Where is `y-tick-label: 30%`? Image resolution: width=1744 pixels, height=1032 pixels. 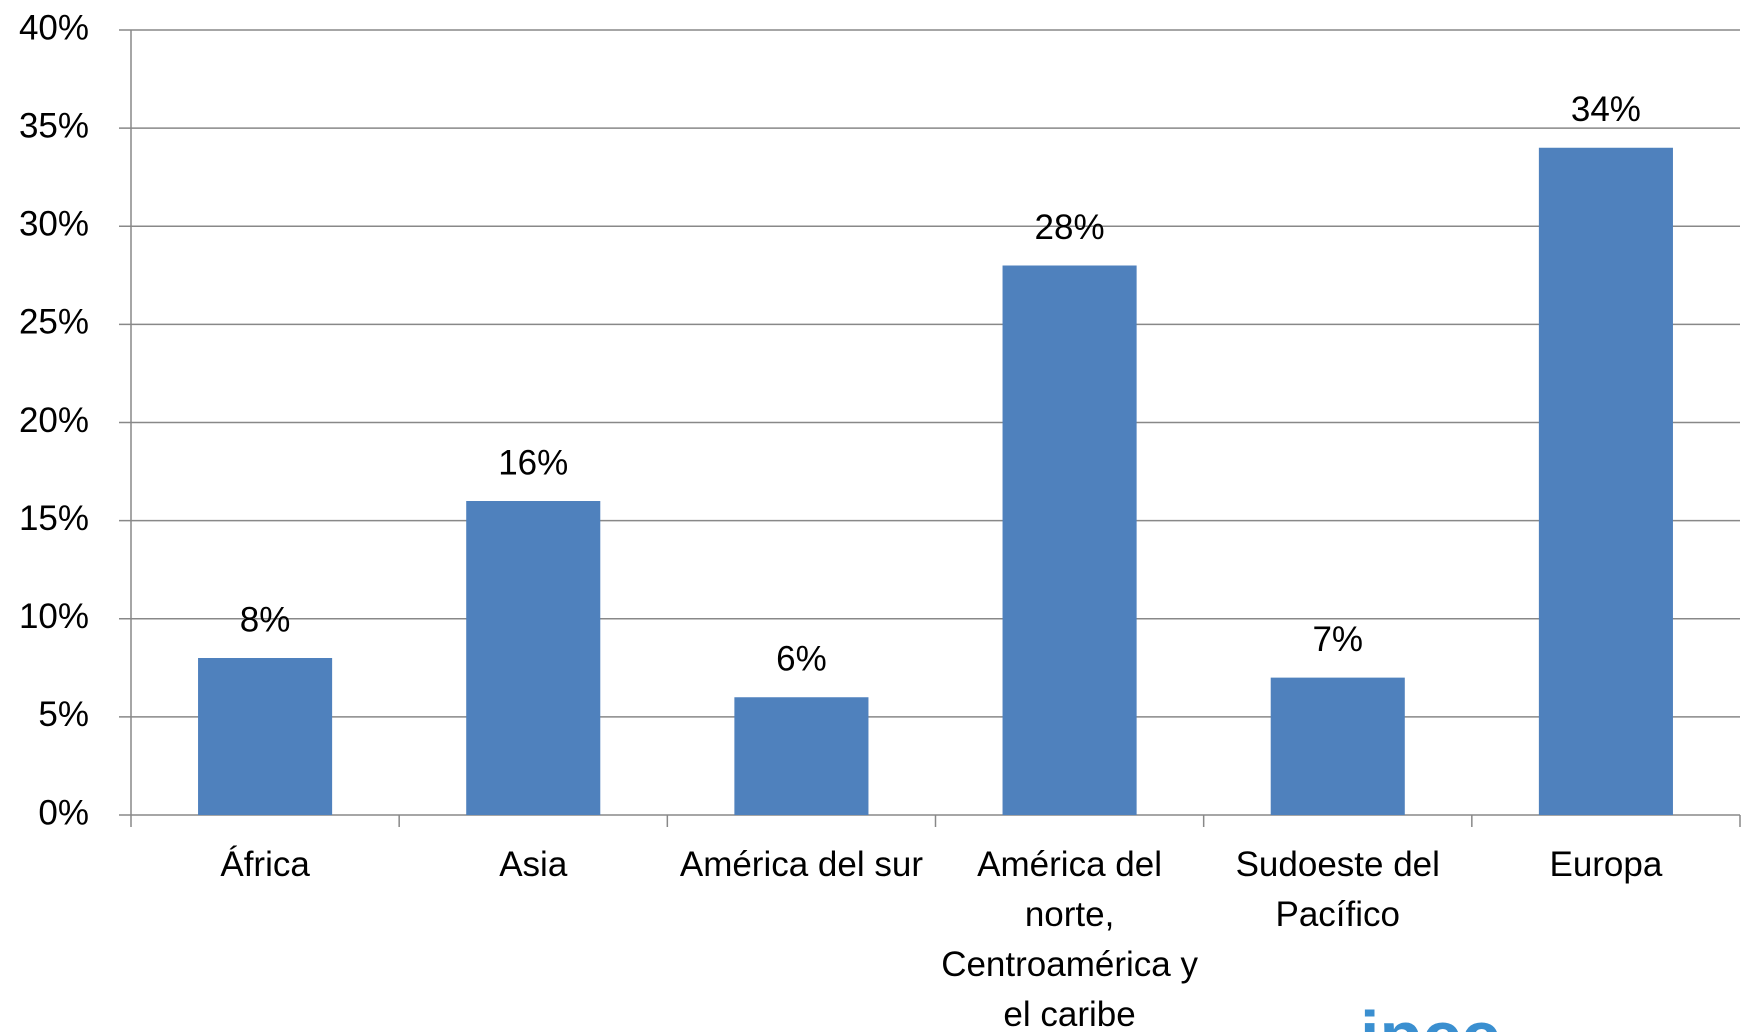
y-tick-label: 30% is located at coordinates (54, 224).